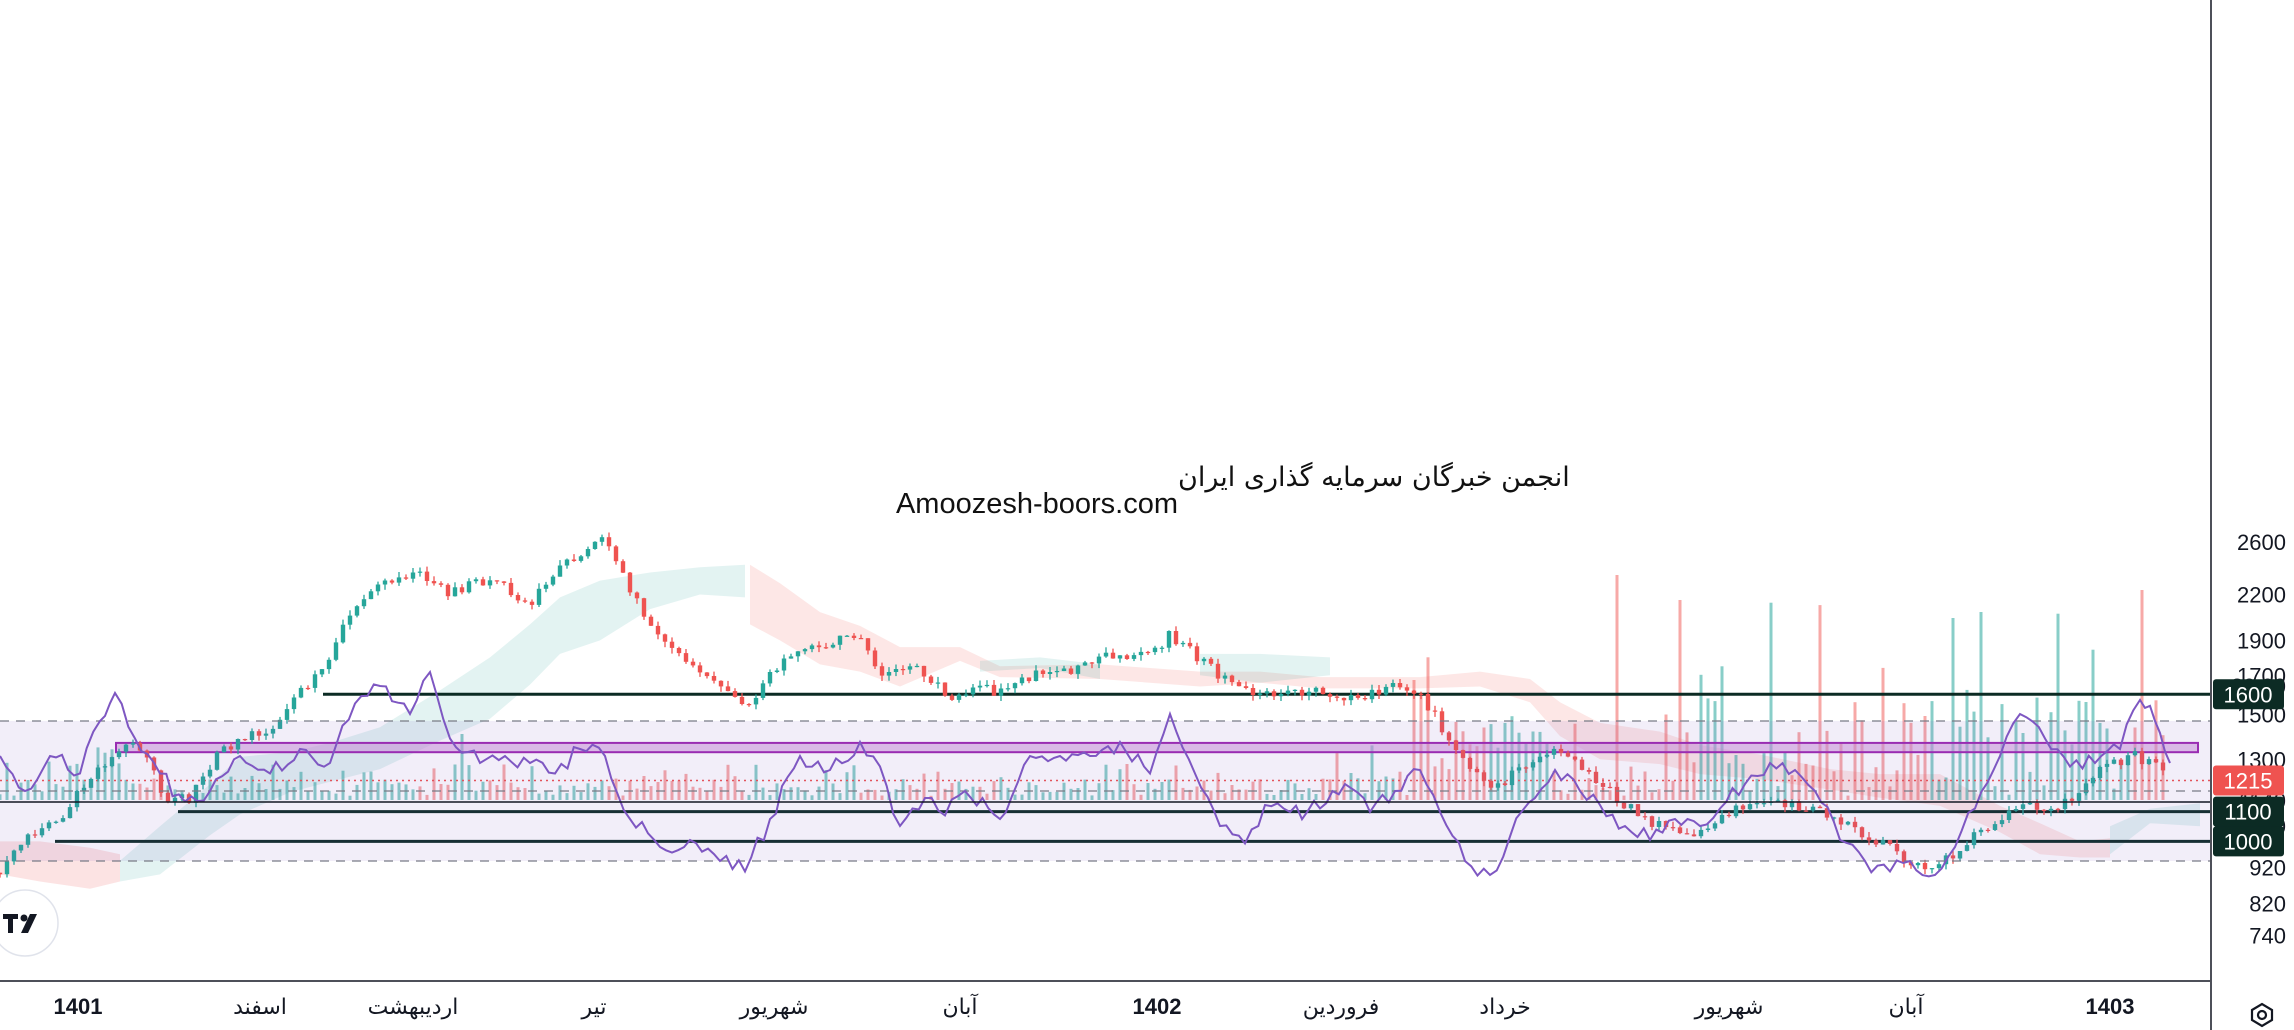 This screenshot has width=2294, height=1030. Describe the element at coordinates (1037, 504) in the screenshot. I see `watermark-site: Amoozesh-boors.com` at that location.